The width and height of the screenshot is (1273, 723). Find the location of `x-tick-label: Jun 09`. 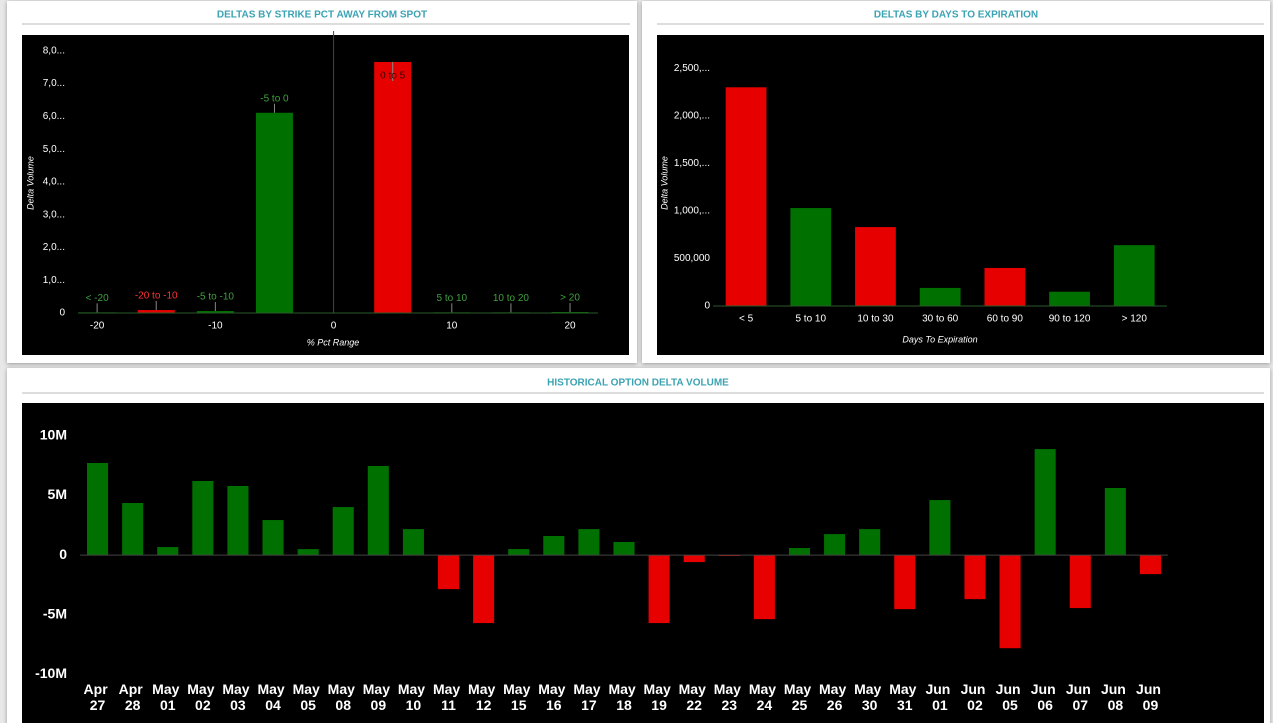

x-tick-label: Jun 09 is located at coordinates (1150, 697).